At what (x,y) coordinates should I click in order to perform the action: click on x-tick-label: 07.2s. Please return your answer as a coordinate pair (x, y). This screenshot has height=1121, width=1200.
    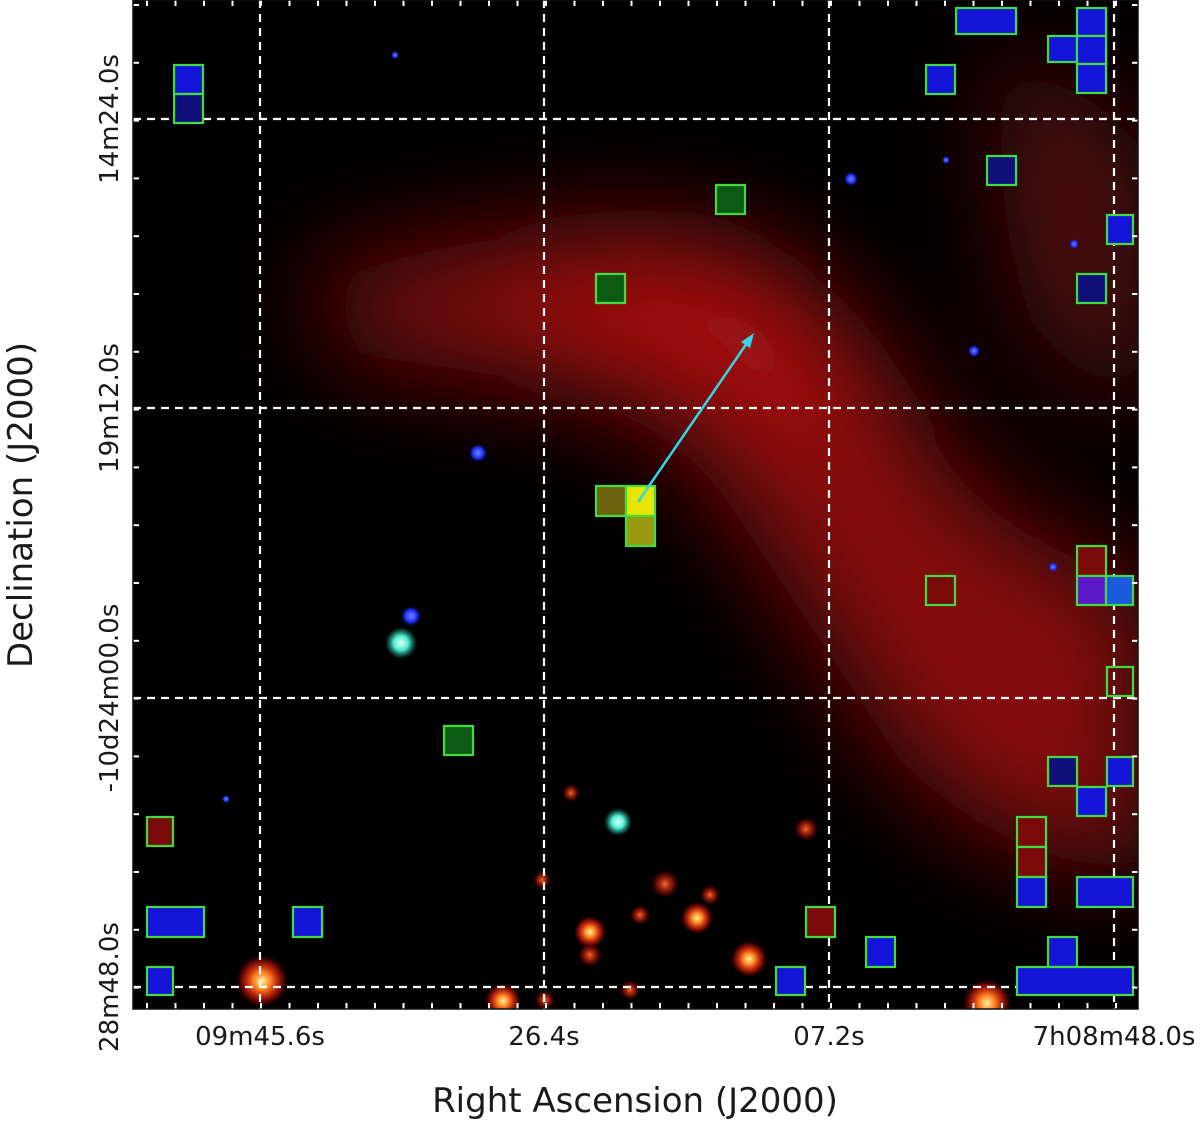
    Looking at the image, I should click on (828, 1037).